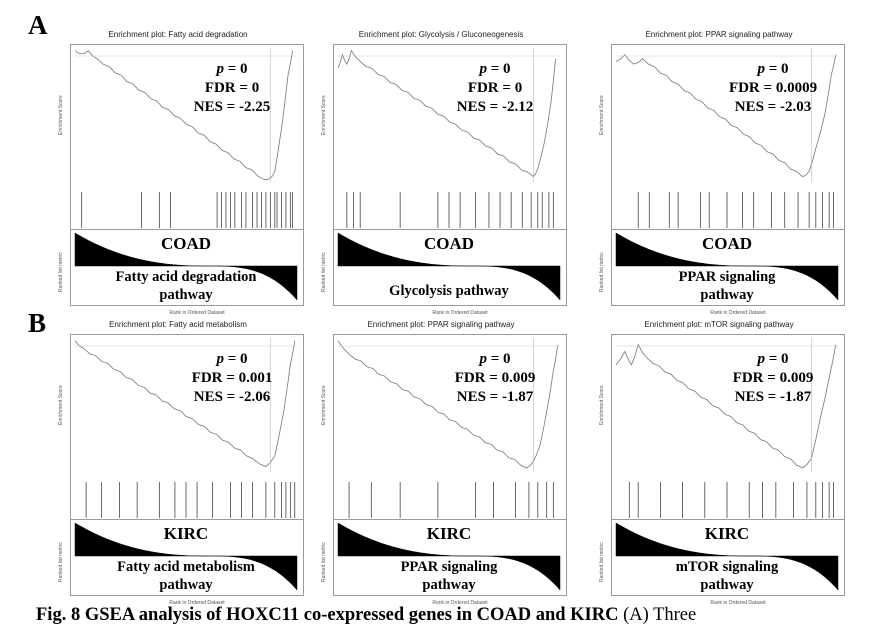  I want to click on nes-value: NES = -2.25, so click(232, 107).